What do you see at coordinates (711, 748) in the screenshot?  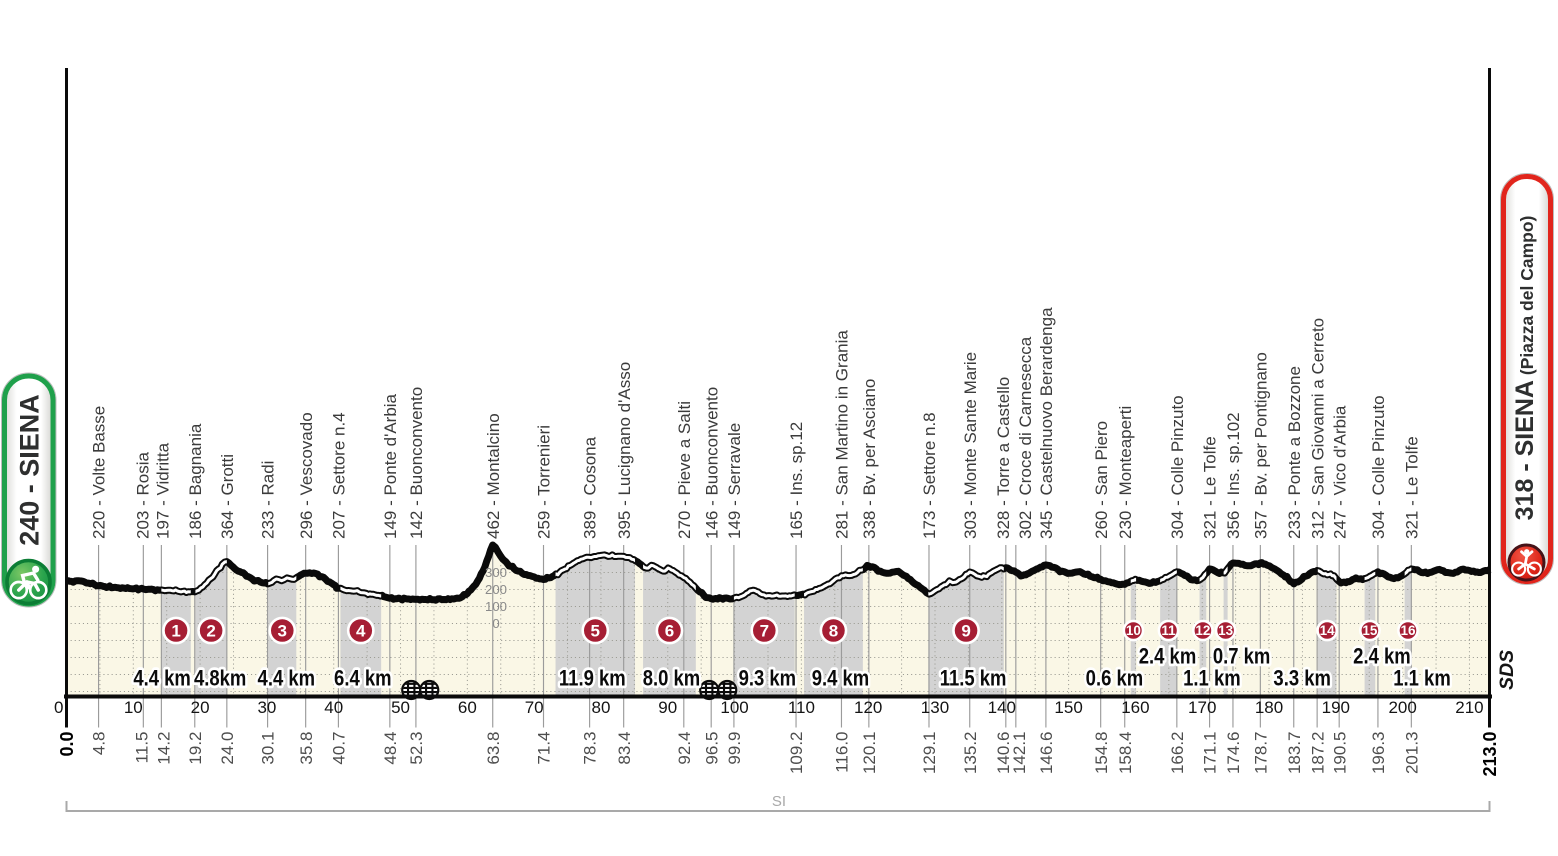 I see `station-distance-label: 96.5` at bounding box center [711, 748].